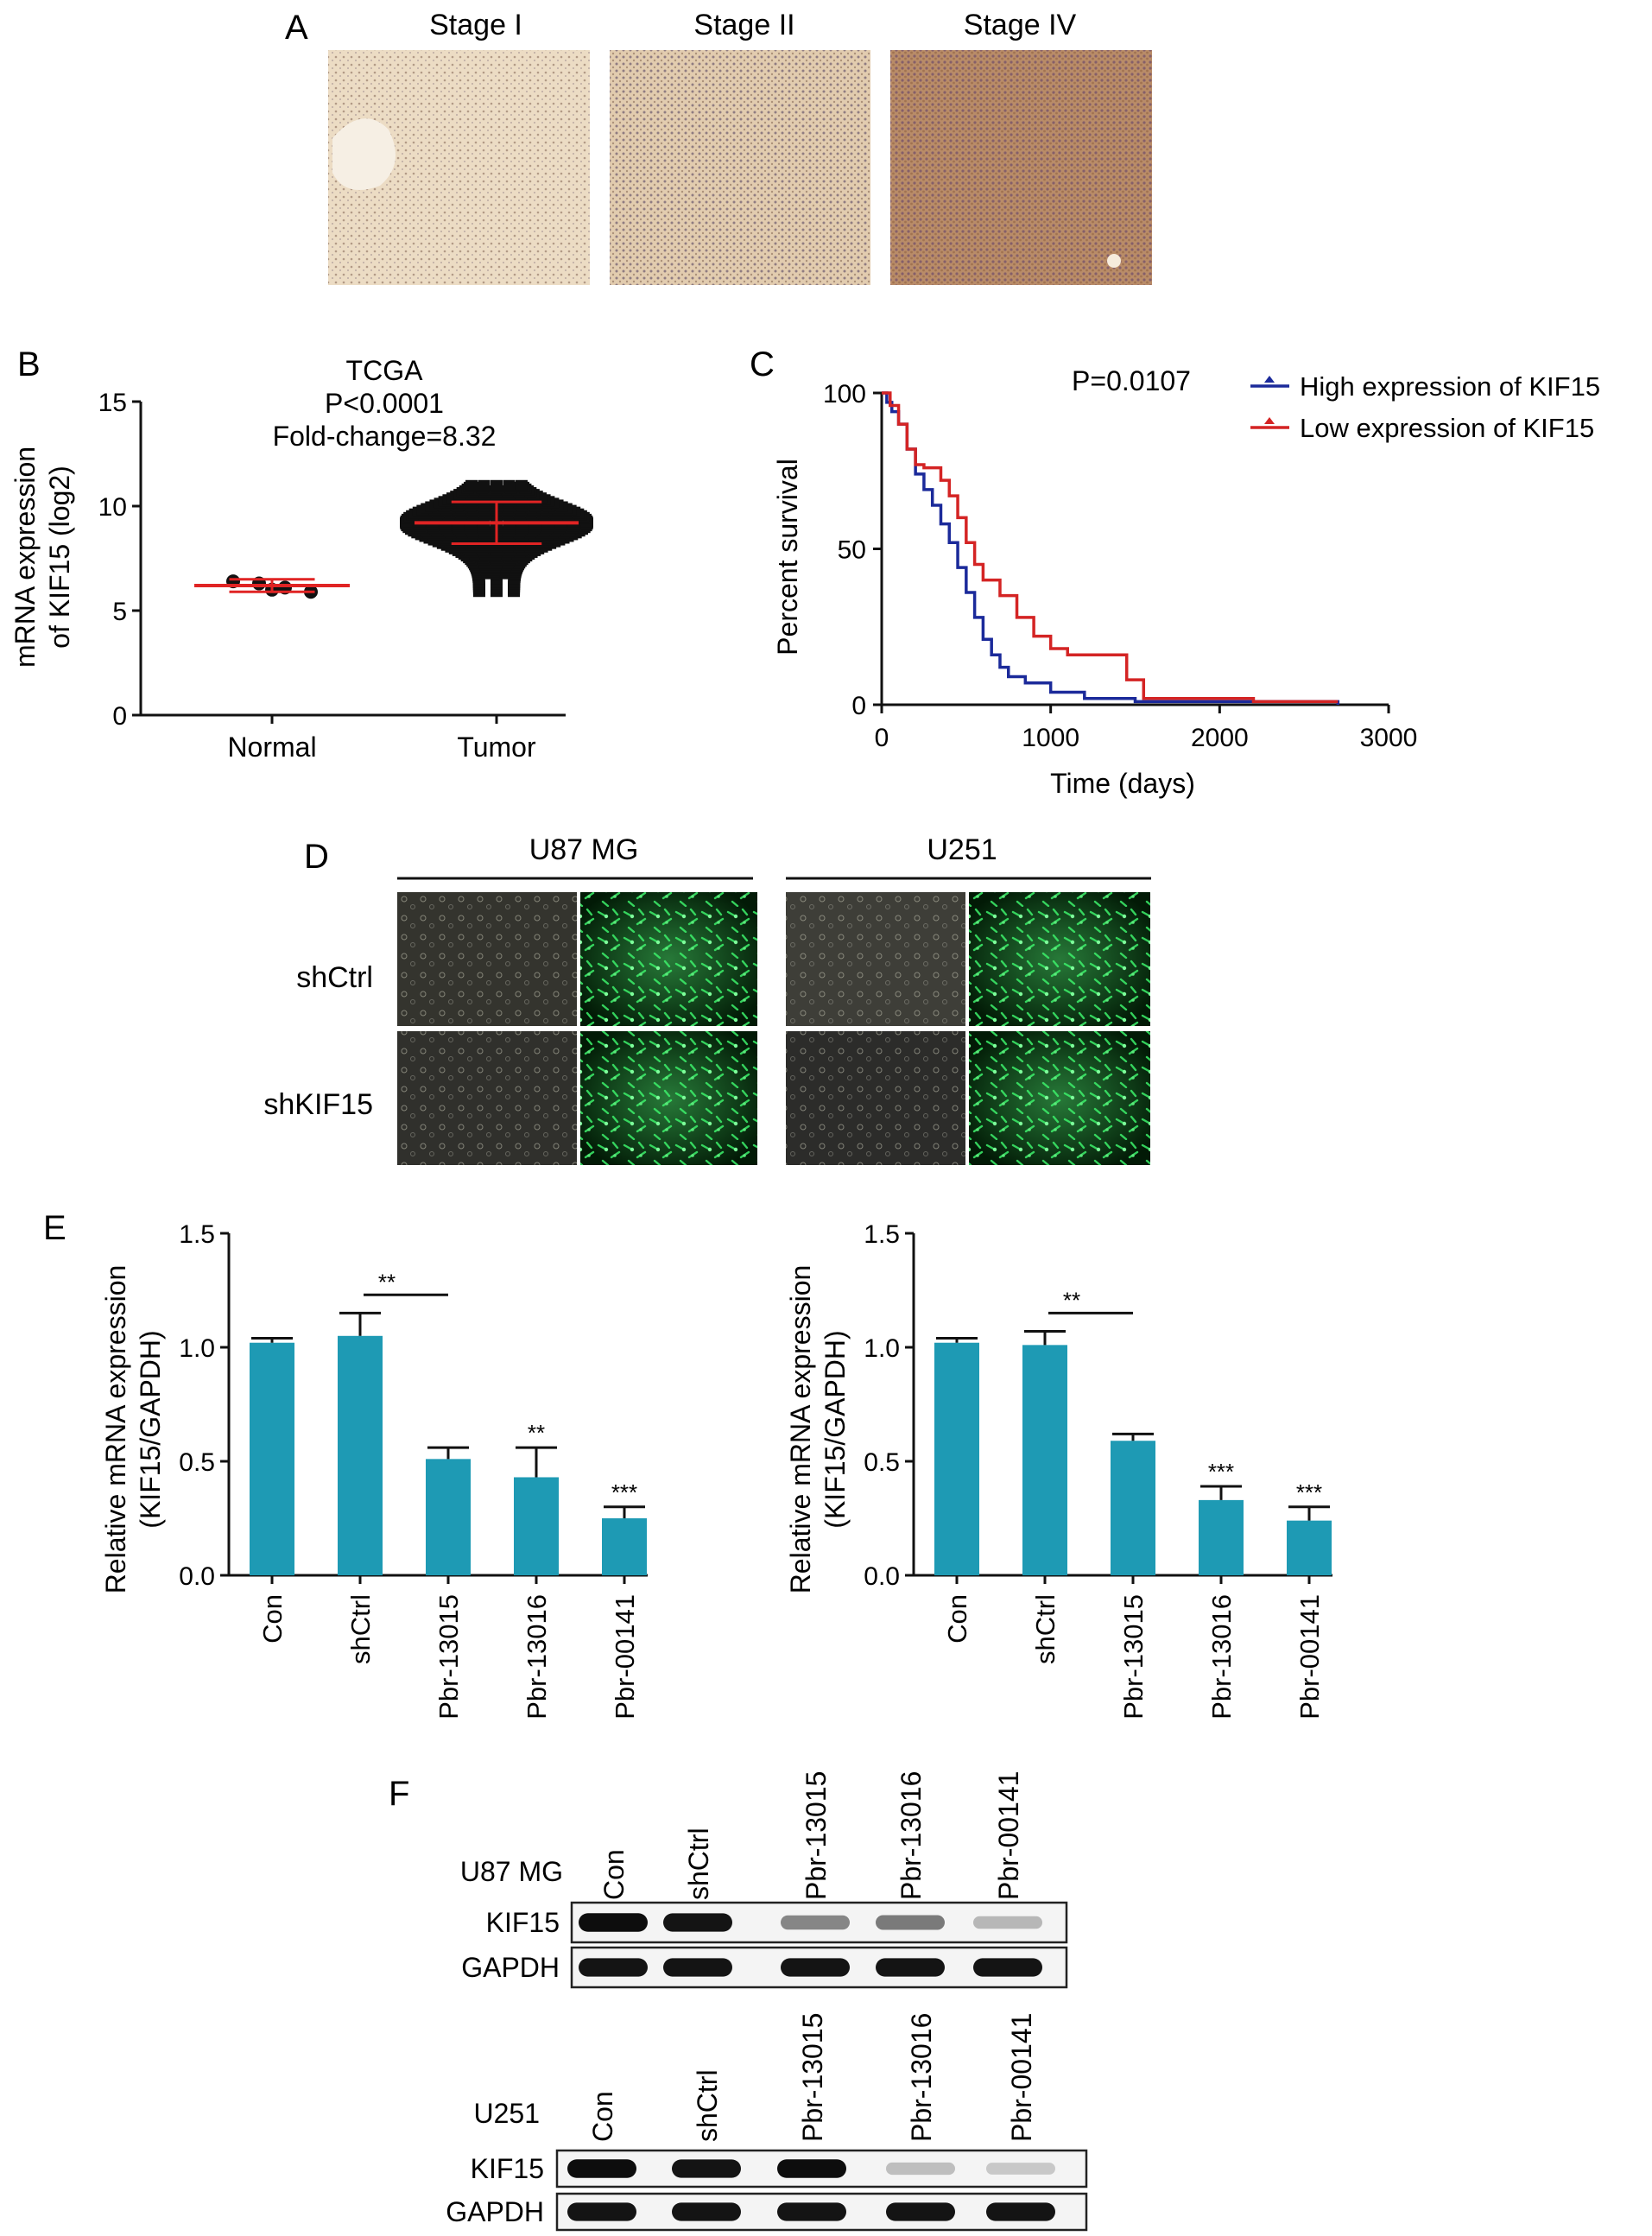 The image size is (1652, 2236). I want to click on panel-e-left-ytick-label: 0.5, so click(197, 1463).